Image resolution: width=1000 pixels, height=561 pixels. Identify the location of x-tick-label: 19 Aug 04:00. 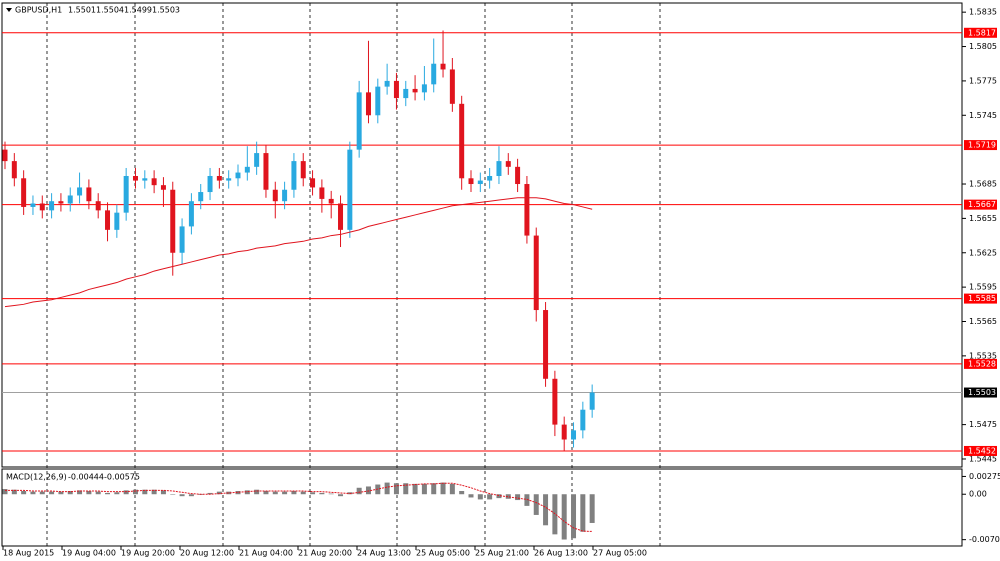
(89, 553).